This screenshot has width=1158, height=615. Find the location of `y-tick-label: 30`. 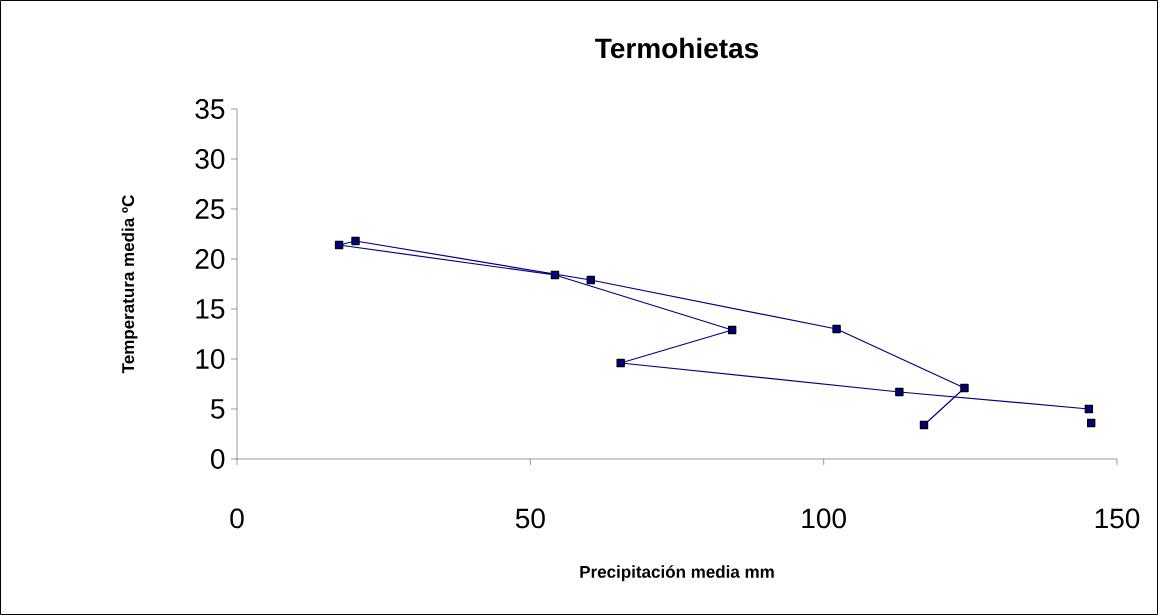

y-tick-label: 30 is located at coordinates (210, 159).